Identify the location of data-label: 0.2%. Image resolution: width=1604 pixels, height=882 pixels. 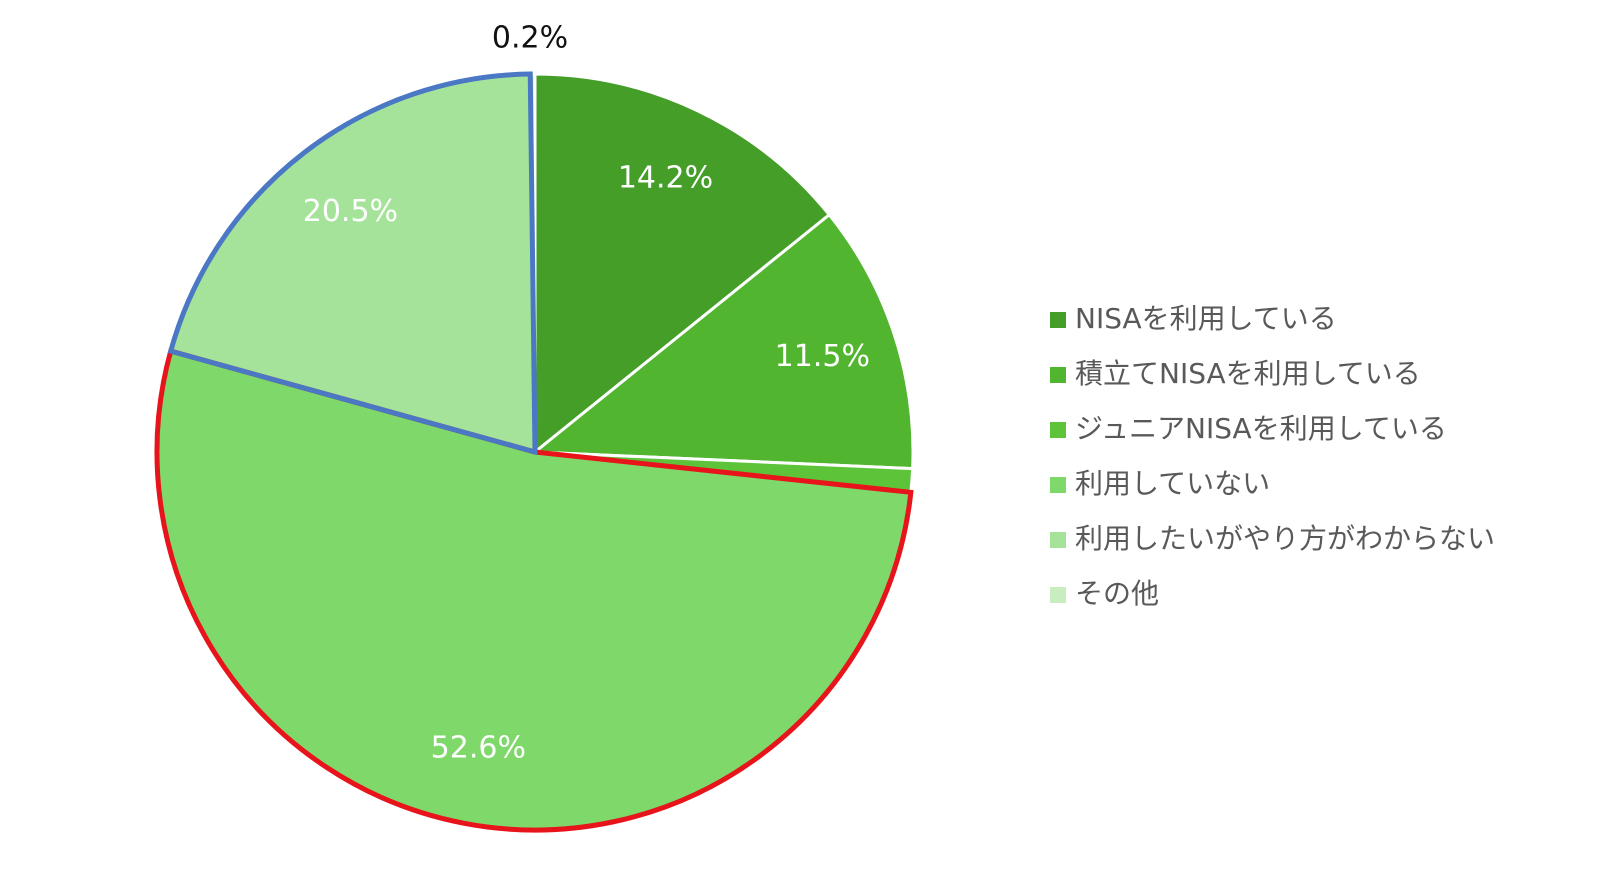
(530, 38).